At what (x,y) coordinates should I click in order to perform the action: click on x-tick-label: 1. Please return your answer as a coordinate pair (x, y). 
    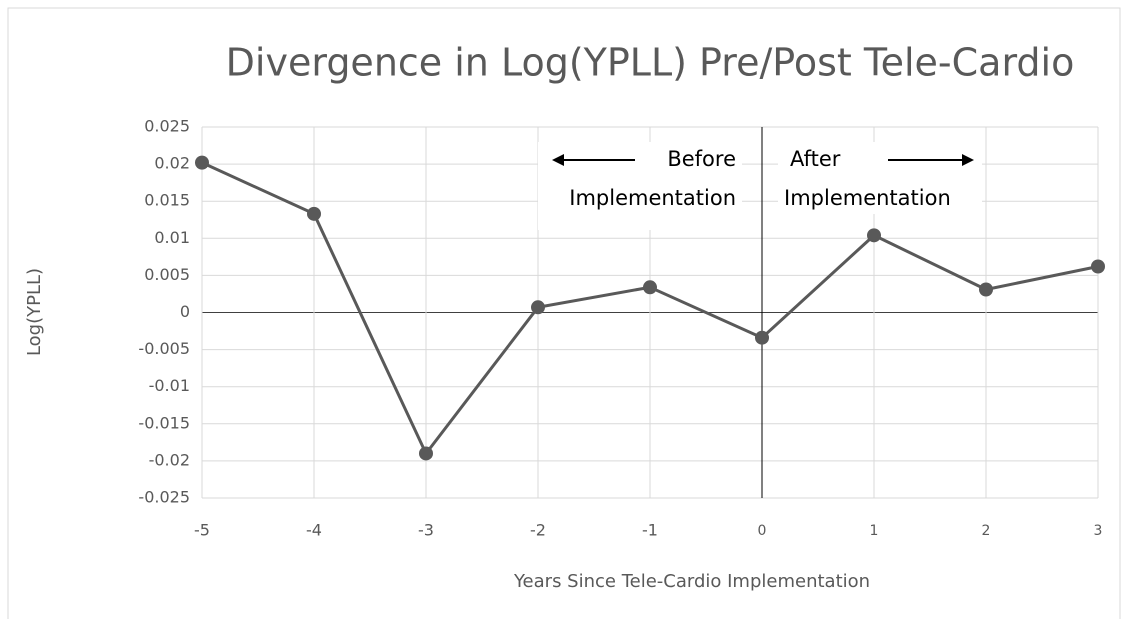
    Looking at the image, I should click on (874, 531).